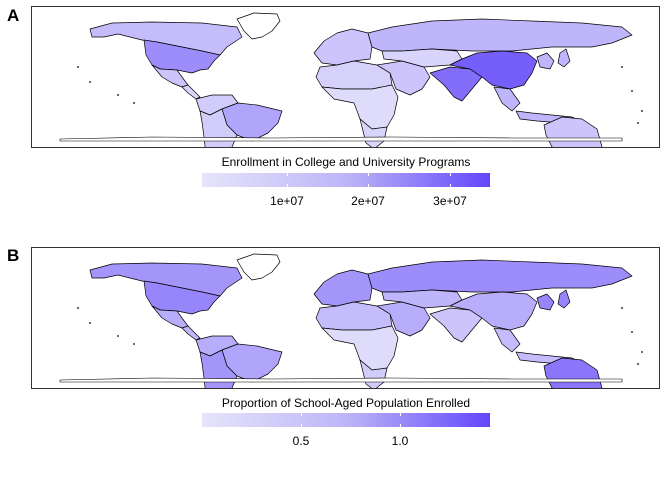 The width and height of the screenshot is (672, 480). Describe the element at coordinates (13, 255) in the screenshot. I see `panel-b-tag: B` at that location.